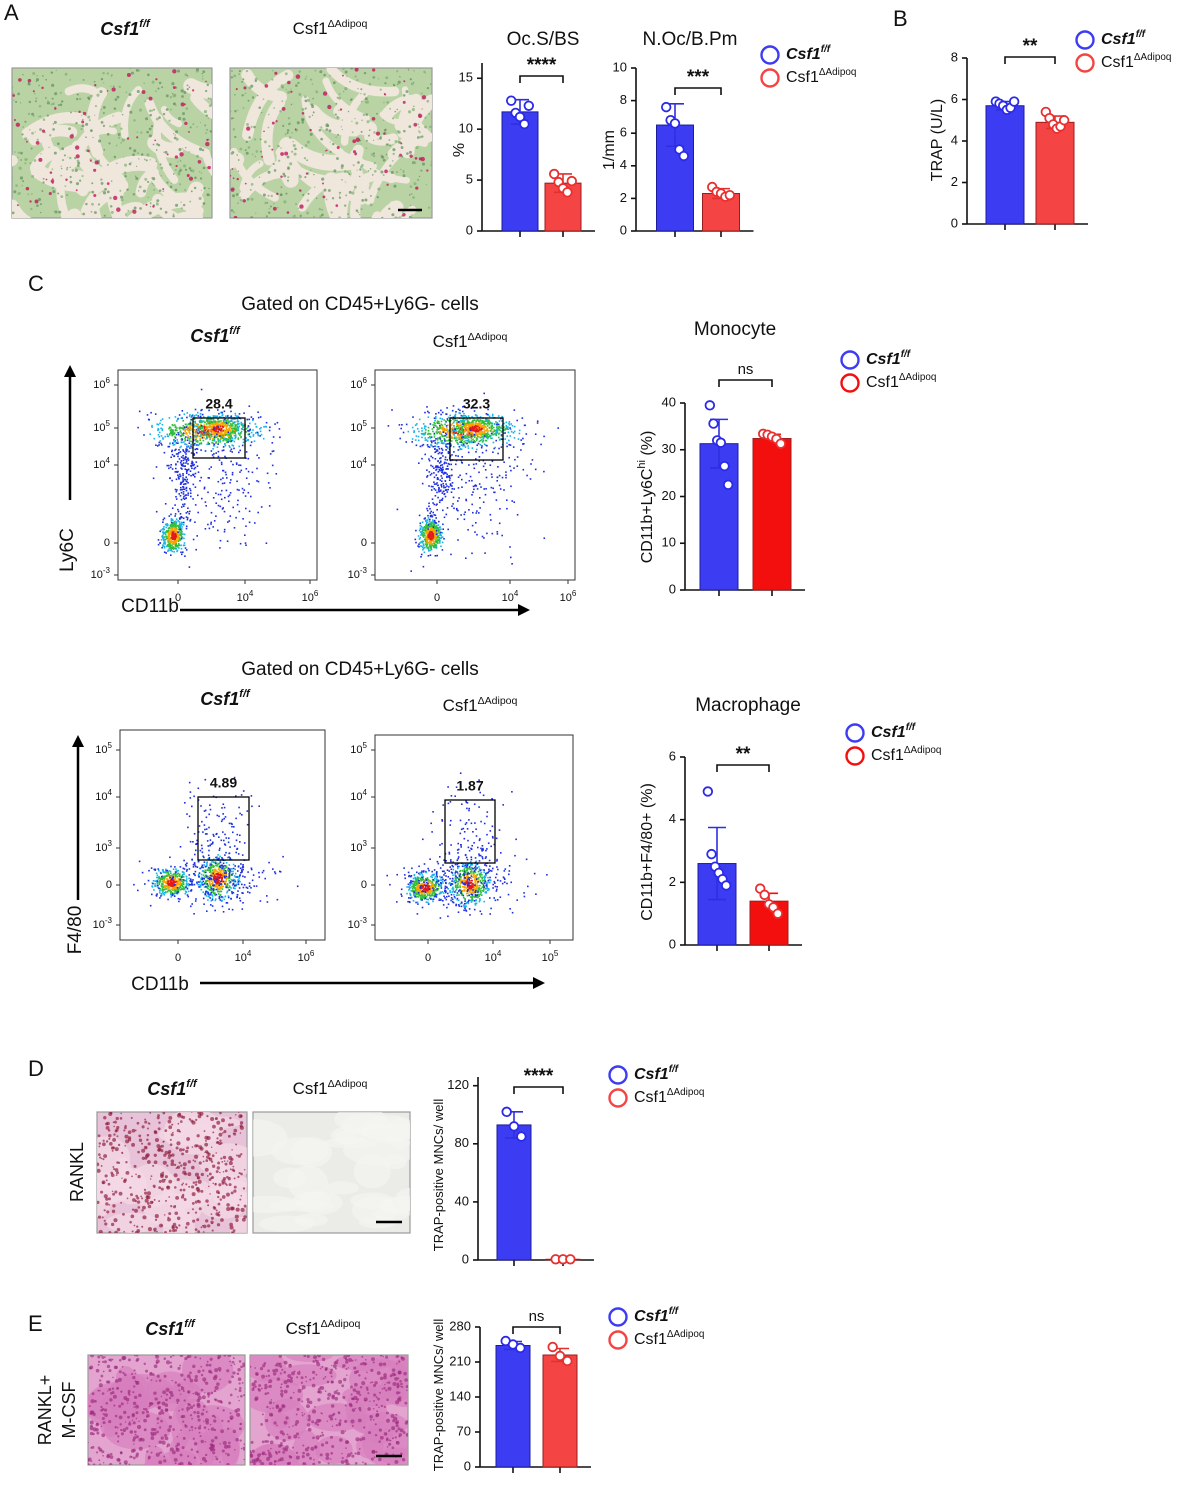  What do you see at coordinates (81, 89) in the screenshot?
I see `trabecula` at bounding box center [81, 89].